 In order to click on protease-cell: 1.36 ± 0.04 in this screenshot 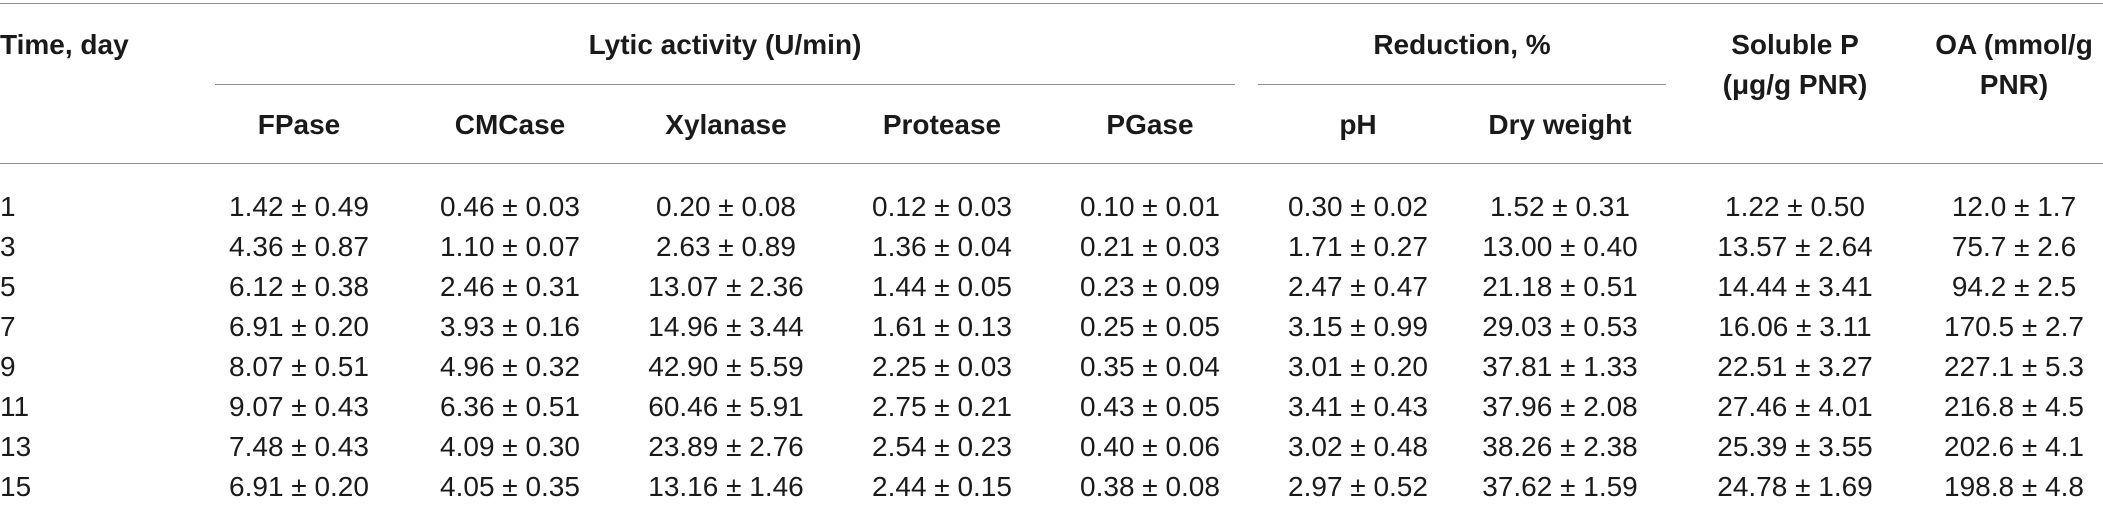, I will do `click(942, 246)`.